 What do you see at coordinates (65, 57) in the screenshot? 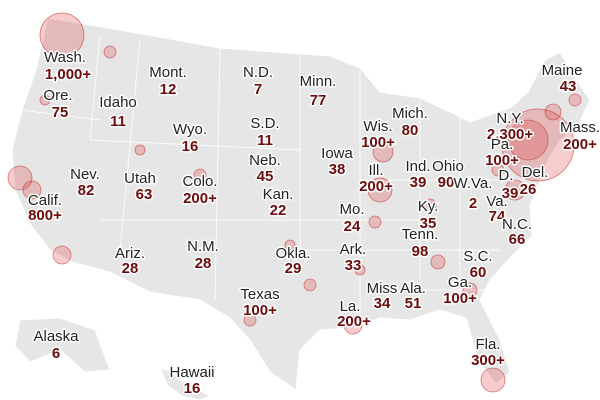
I see `state-name: Wash.` at bounding box center [65, 57].